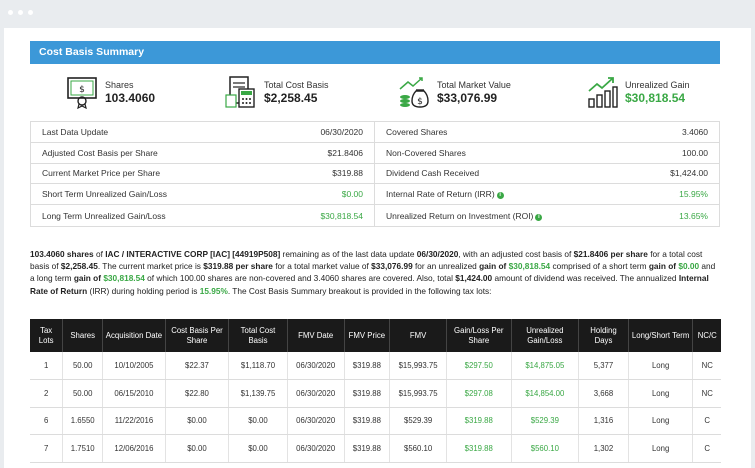 Image resolution: width=755 pixels, height=468 pixels. What do you see at coordinates (479, 366) in the screenshot?
I see `table-cell: $297.50` at bounding box center [479, 366].